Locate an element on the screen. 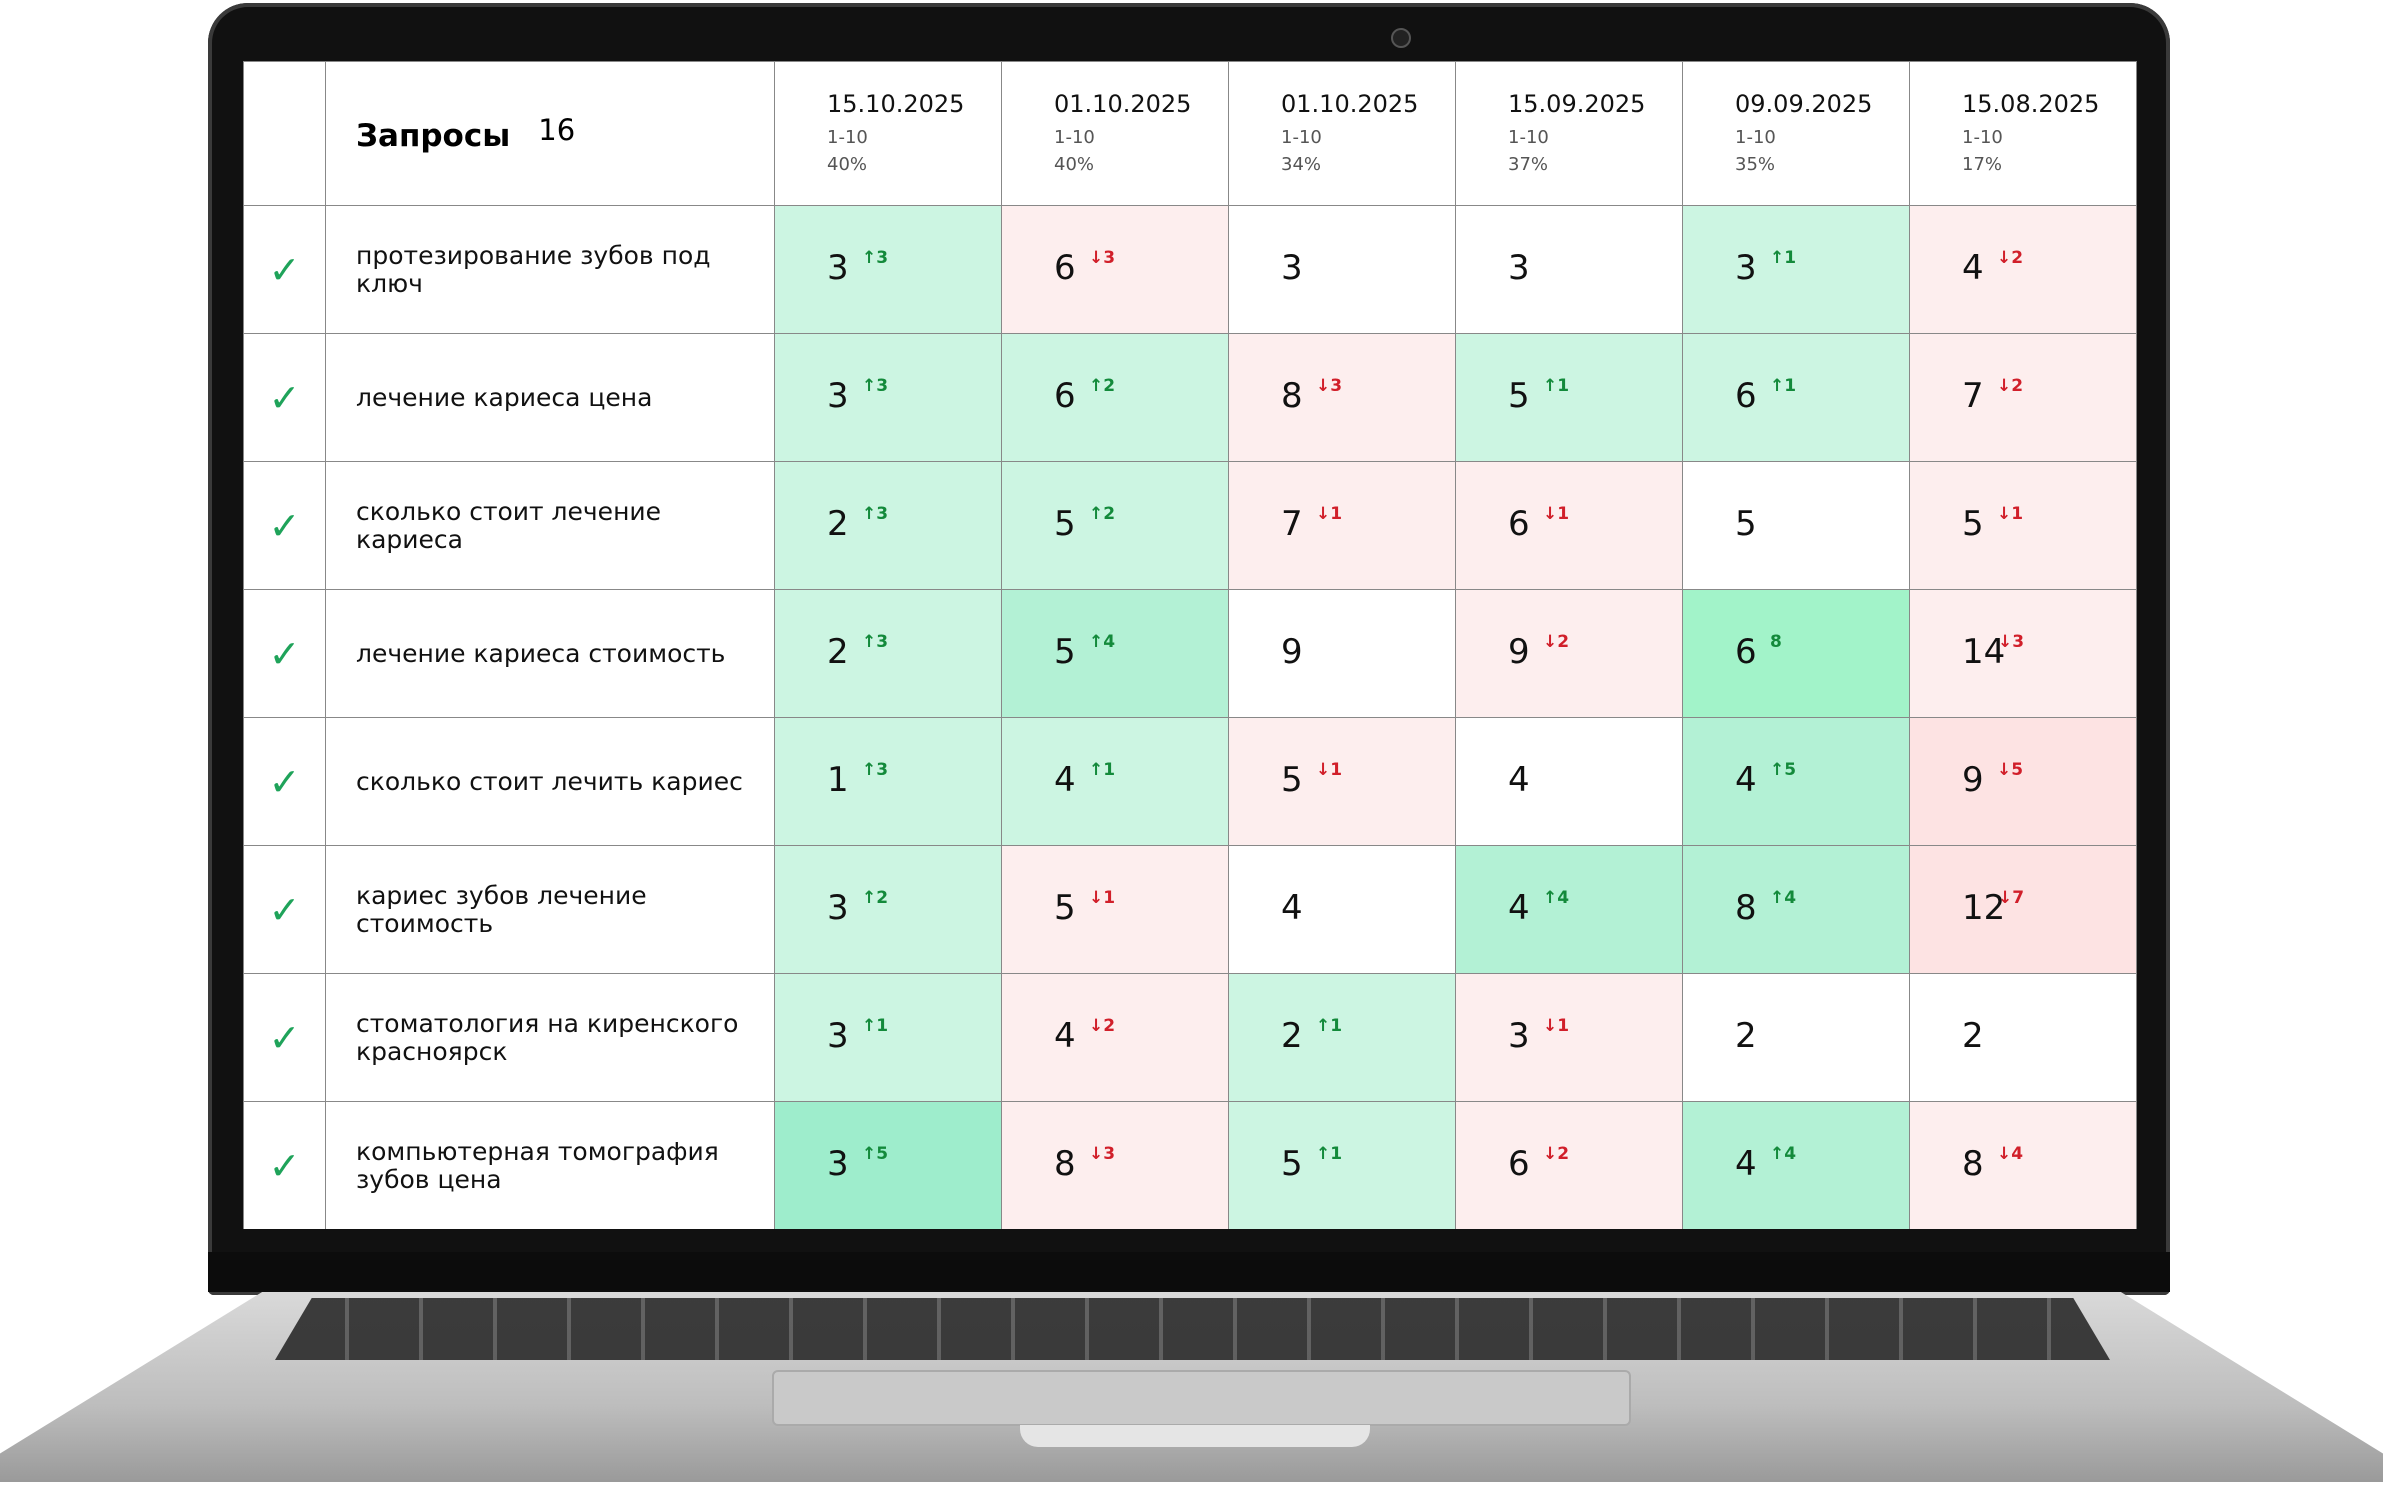  position-value: 1 is located at coordinates (838, 780).